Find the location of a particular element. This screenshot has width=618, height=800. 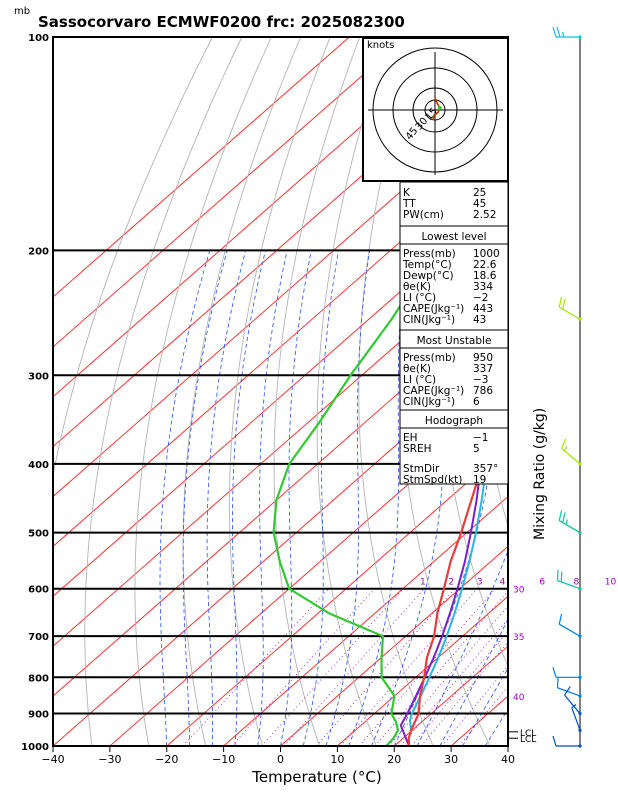

wind-barbs is located at coordinates (567, 387).